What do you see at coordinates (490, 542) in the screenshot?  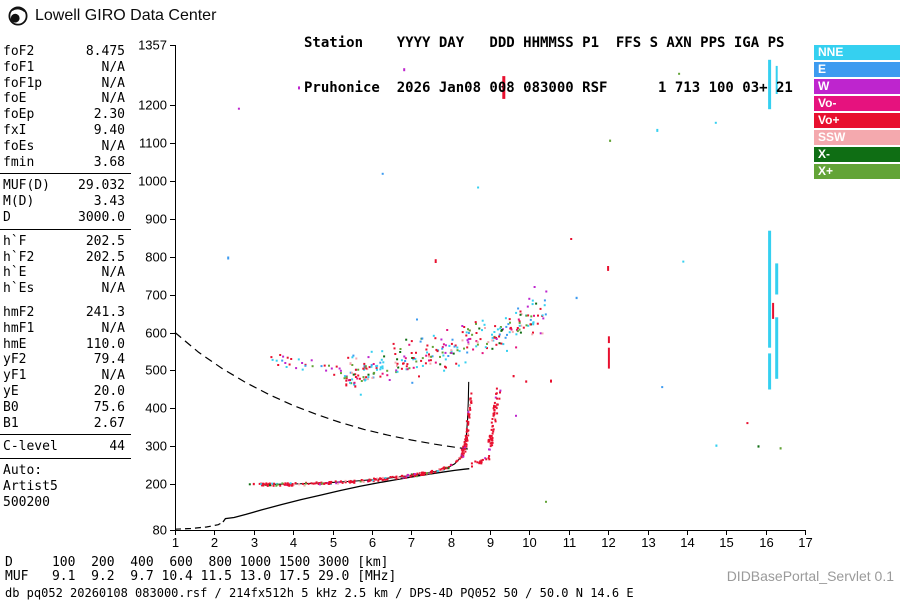 I see `x-tick-label: 9` at bounding box center [490, 542].